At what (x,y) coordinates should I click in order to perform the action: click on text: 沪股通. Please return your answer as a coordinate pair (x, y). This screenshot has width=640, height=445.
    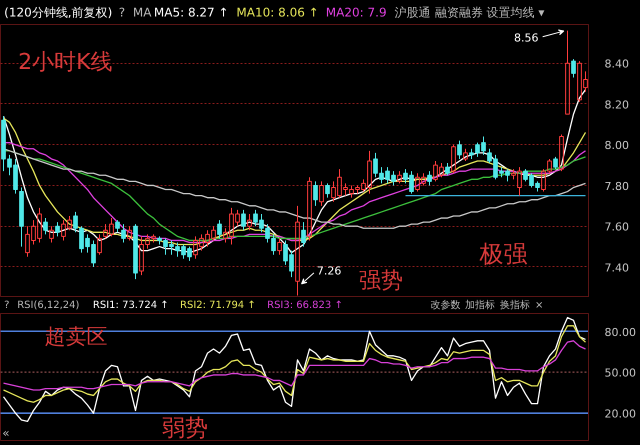
    Looking at the image, I should click on (412, 13).